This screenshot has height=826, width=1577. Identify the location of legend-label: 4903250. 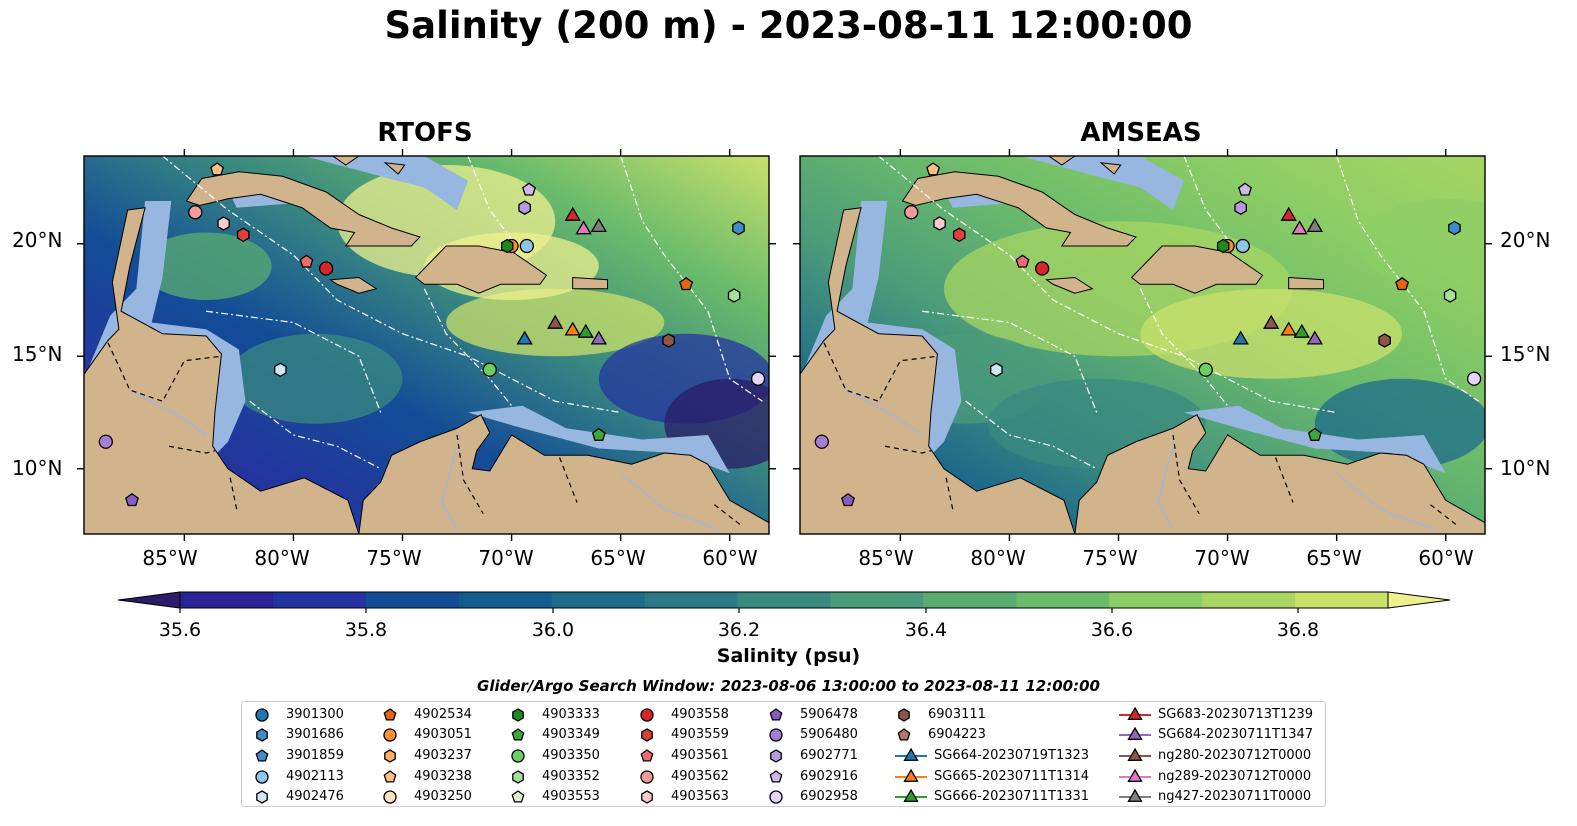
(443, 796).